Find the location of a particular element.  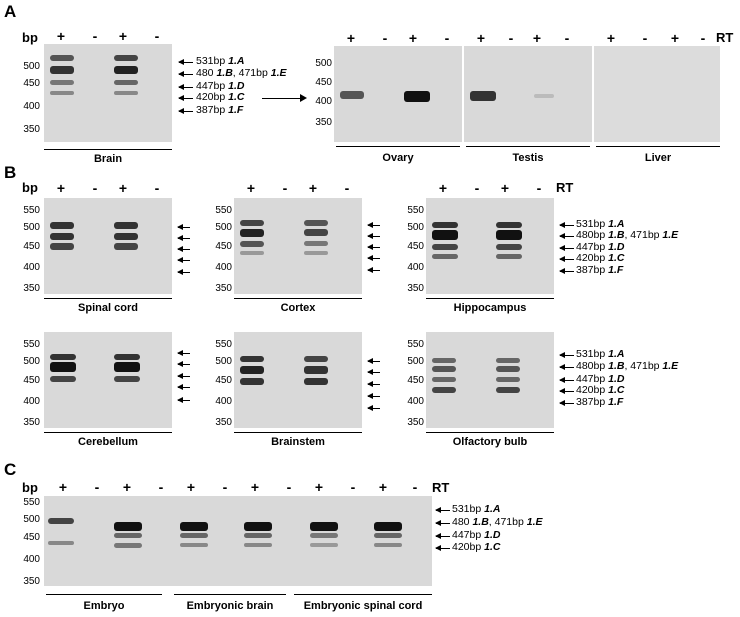

gel-brainstem is located at coordinates (298, 380).